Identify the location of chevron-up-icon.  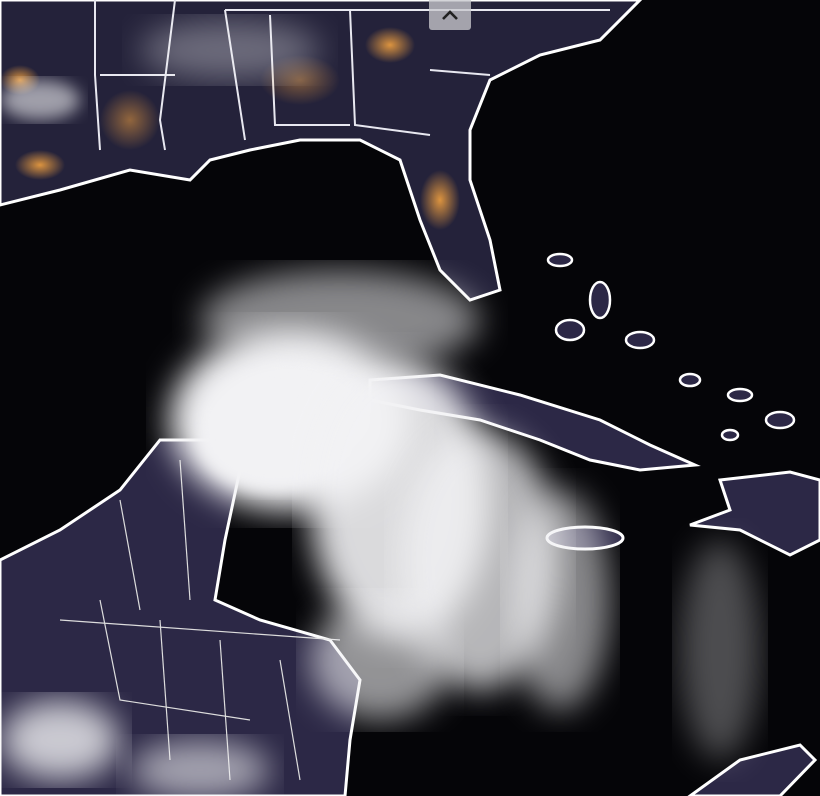
(450, 15).